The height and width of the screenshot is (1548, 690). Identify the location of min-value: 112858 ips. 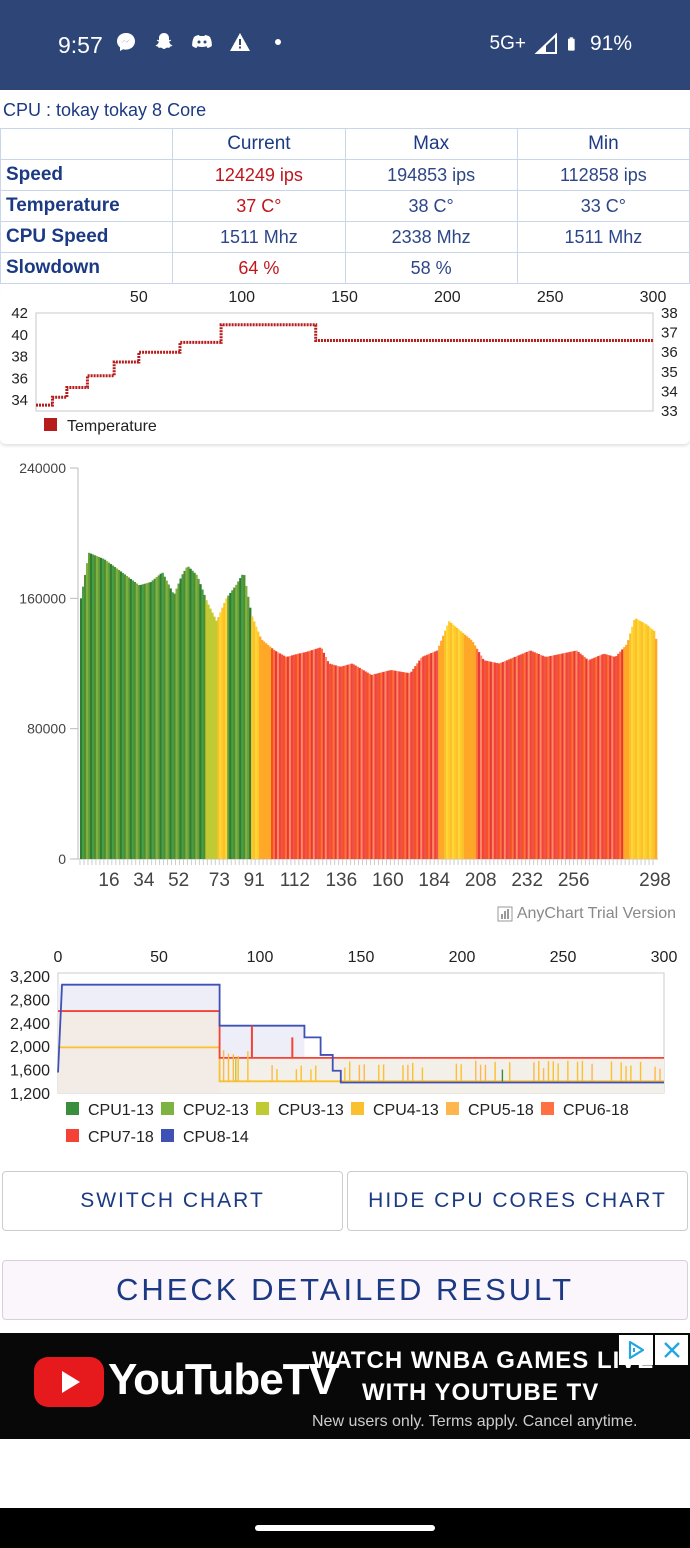
(603, 175).